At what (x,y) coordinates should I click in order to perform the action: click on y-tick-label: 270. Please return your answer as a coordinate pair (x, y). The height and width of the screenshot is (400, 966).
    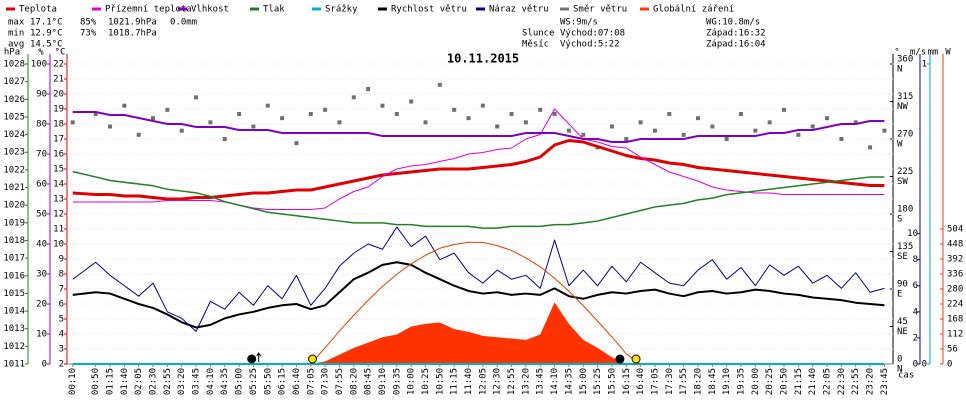
    Looking at the image, I should click on (905, 135).